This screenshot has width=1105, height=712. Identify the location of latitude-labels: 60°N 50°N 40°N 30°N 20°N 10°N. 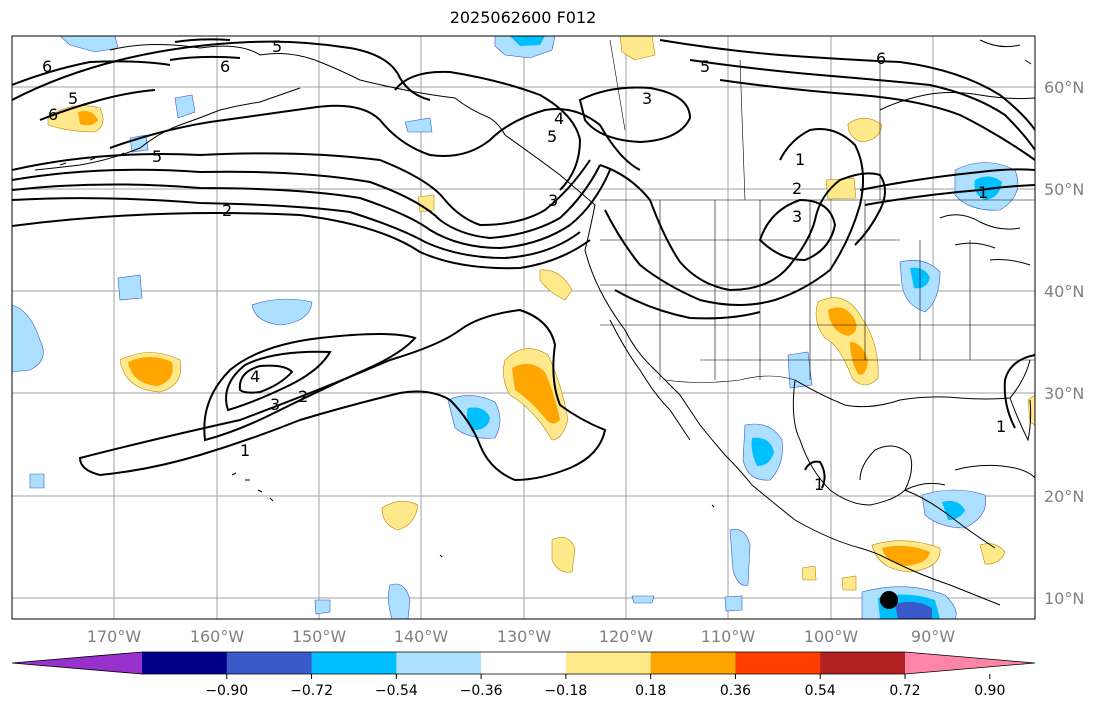
(1064, 343).